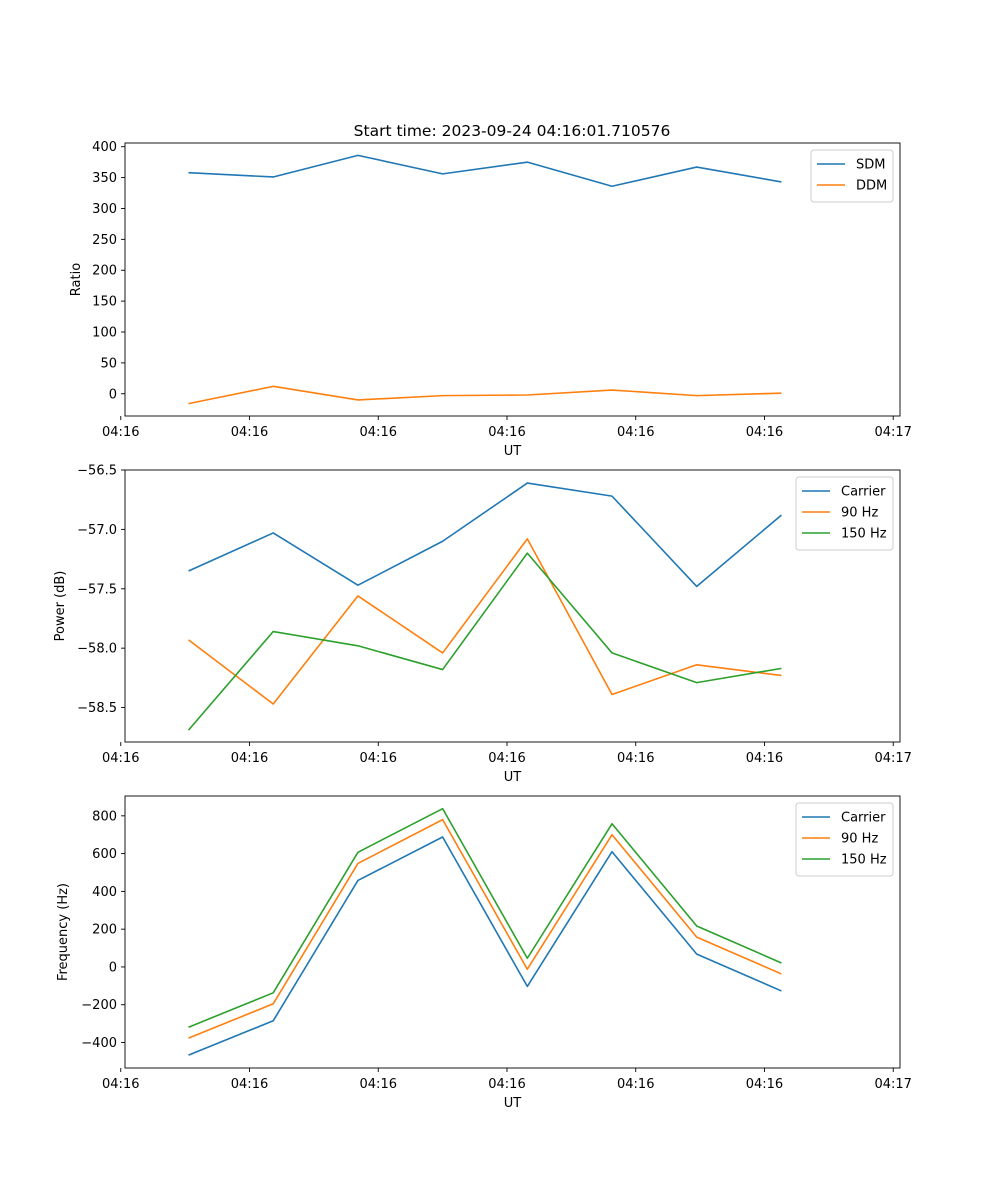 The height and width of the screenshot is (1200, 1000). Describe the element at coordinates (871, 186) in the screenshot. I see `legend-label-ddm: DDM` at that location.